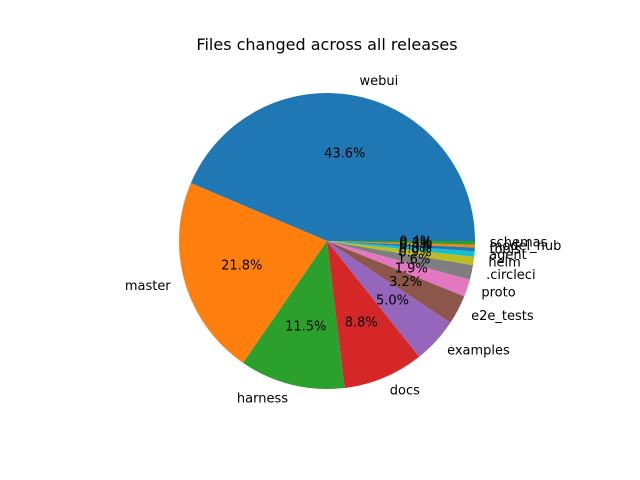 The width and height of the screenshot is (640, 480). Describe the element at coordinates (478, 350) in the screenshot. I see `slice-label-examples: examples` at that location.